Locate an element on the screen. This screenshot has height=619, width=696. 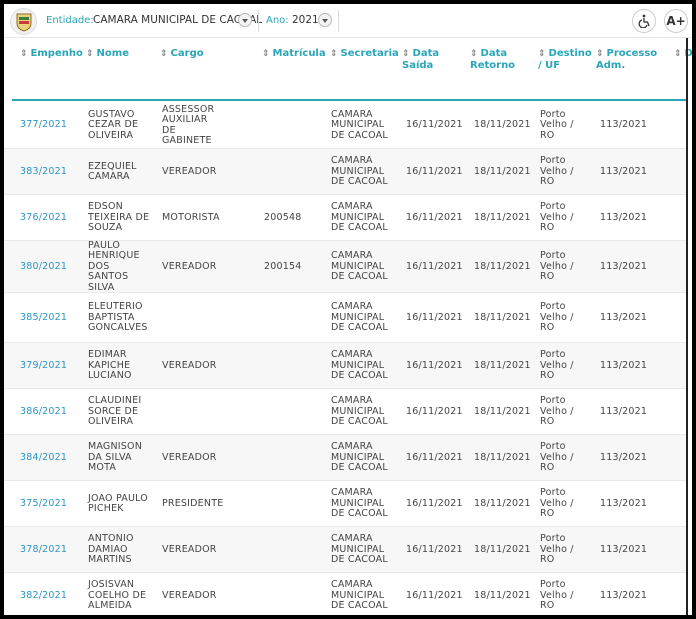
cell-text: JOAO PAULO PICHEK is located at coordinates (118, 503).